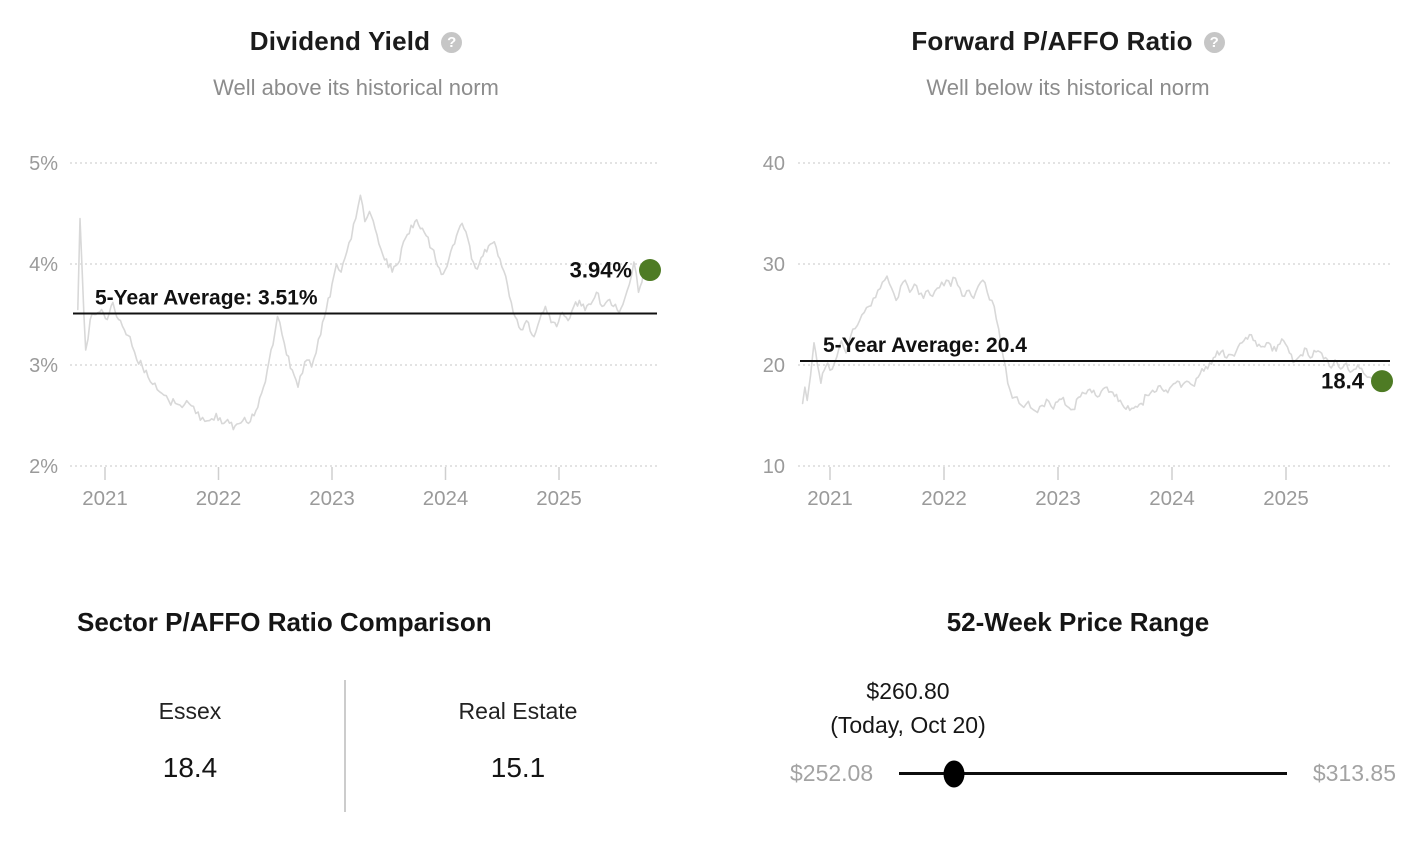  What do you see at coordinates (774, 265) in the screenshot?
I see `y-tick-label: 30` at bounding box center [774, 265].